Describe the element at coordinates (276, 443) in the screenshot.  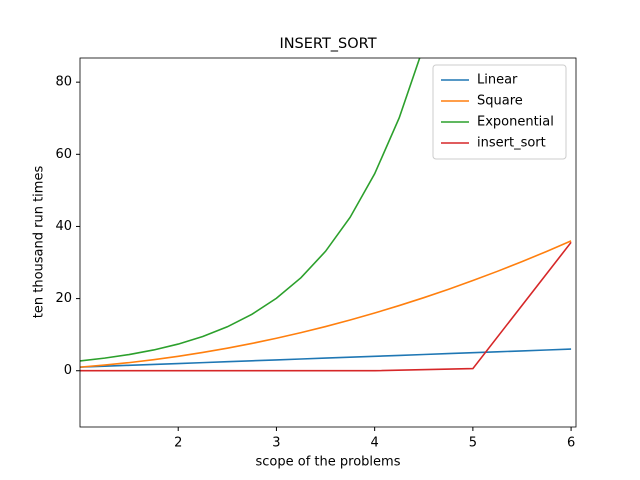
I see `x-tick-label: 3` at that location.